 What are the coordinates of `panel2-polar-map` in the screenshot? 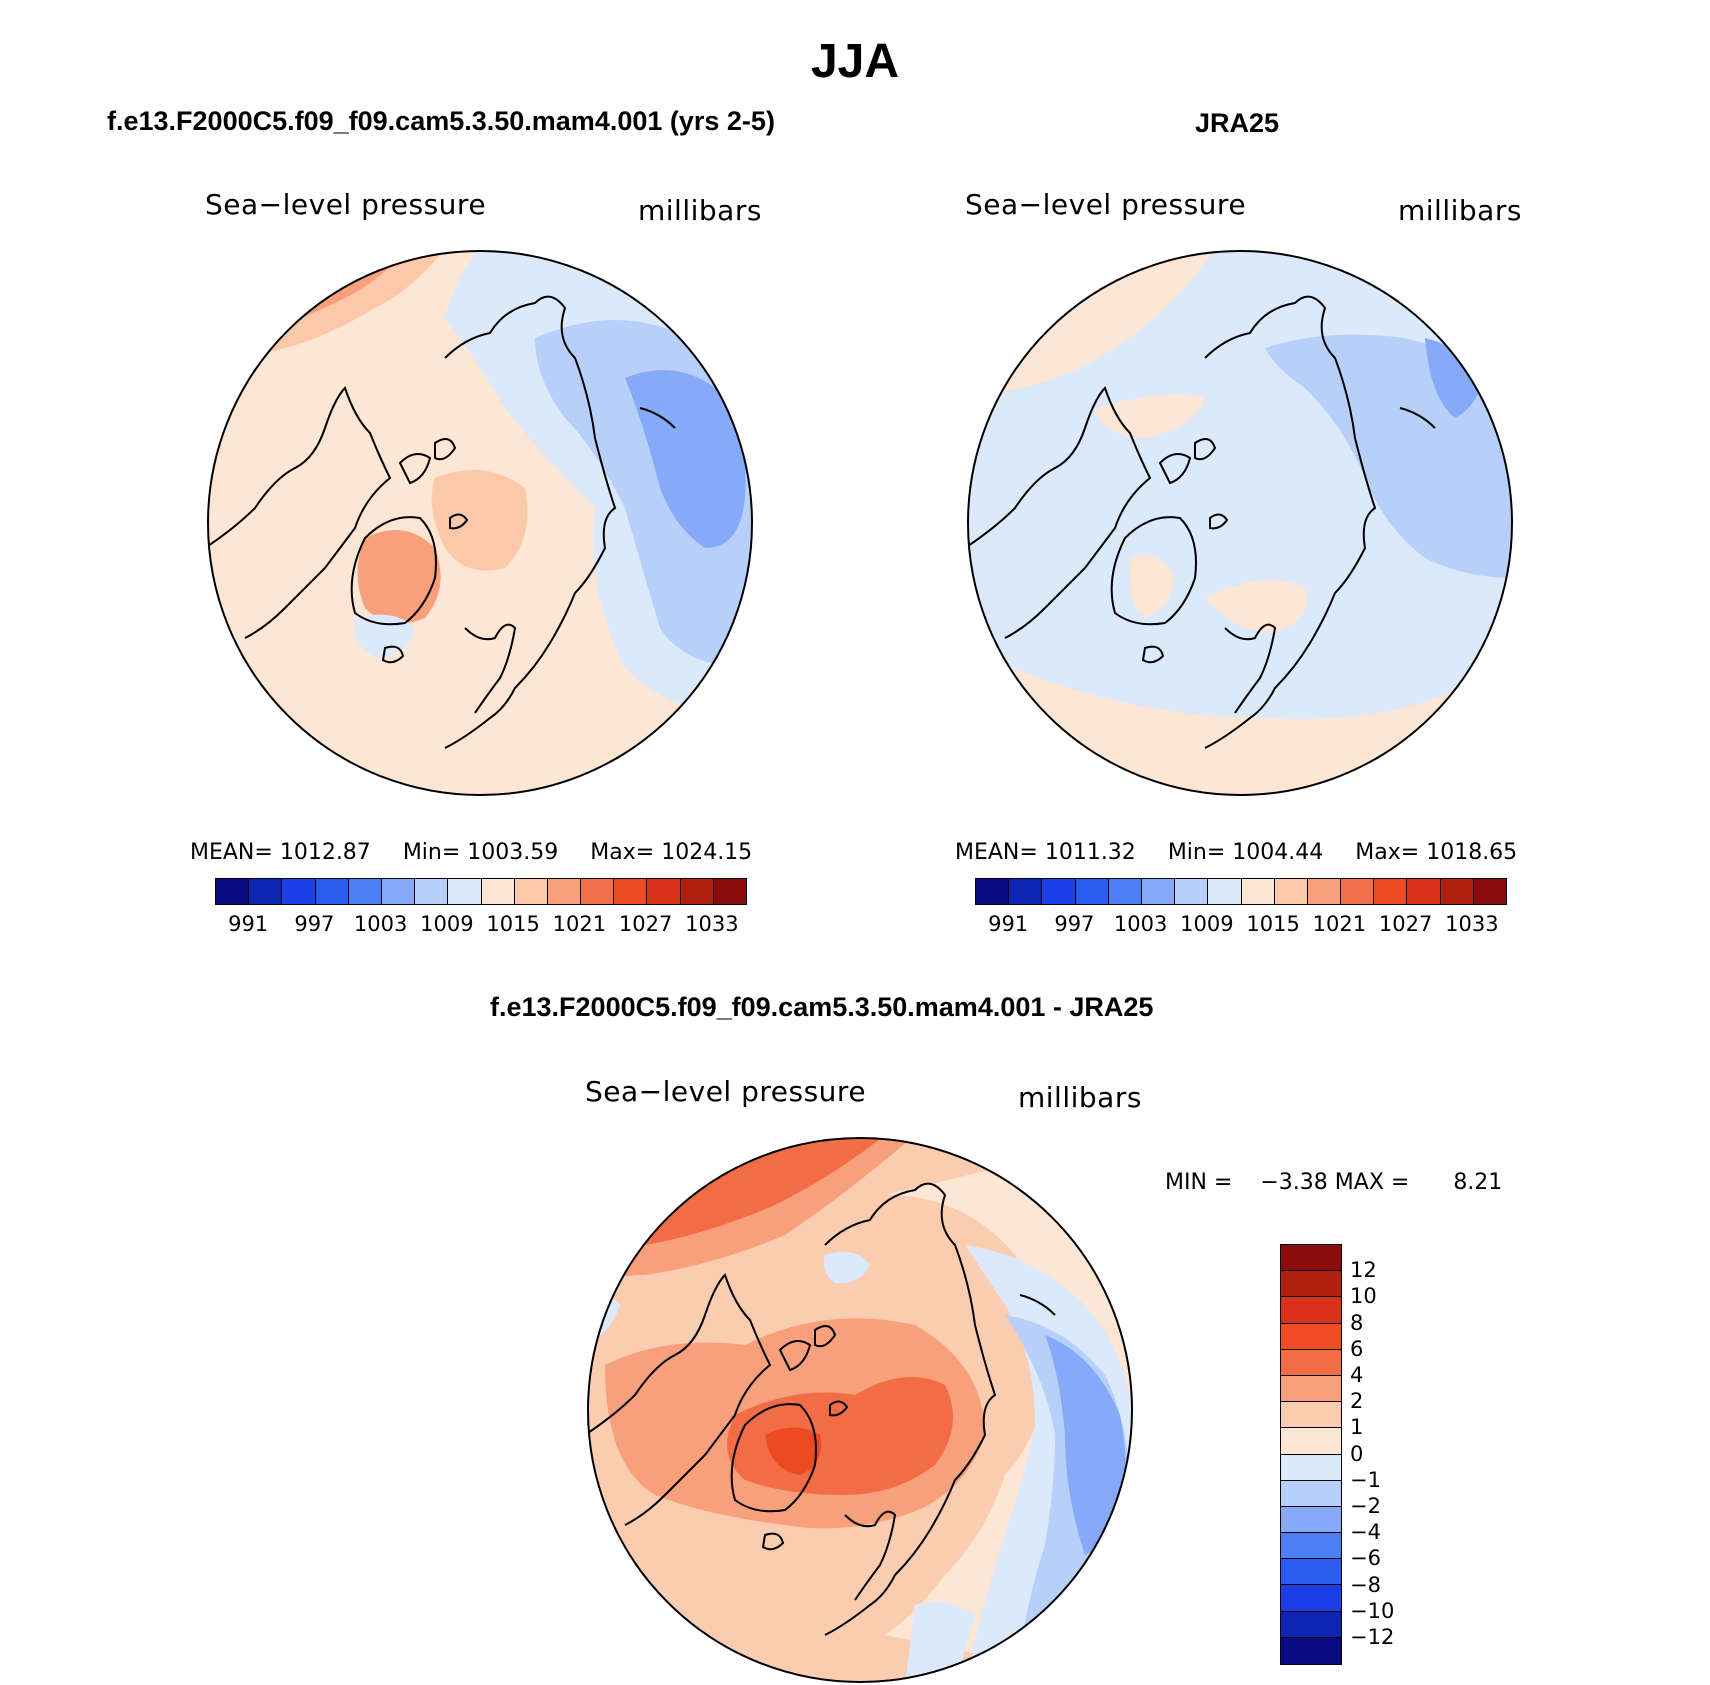 It's located at (1240, 523).